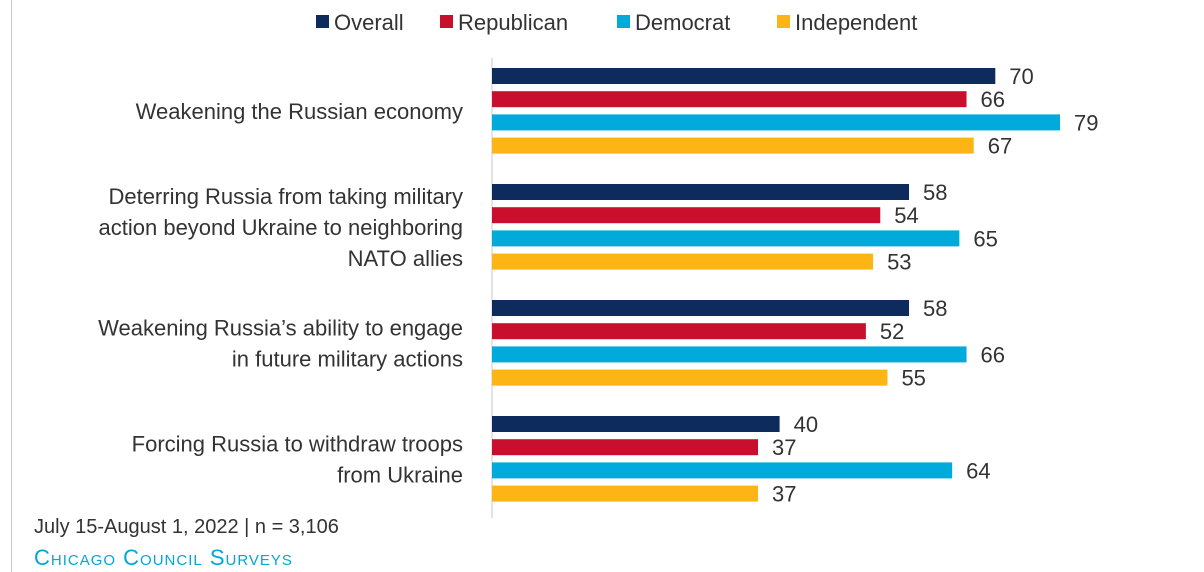 This screenshot has width=1204, height=572. I want to click on data-label-republican: 66, so click(993, 99).